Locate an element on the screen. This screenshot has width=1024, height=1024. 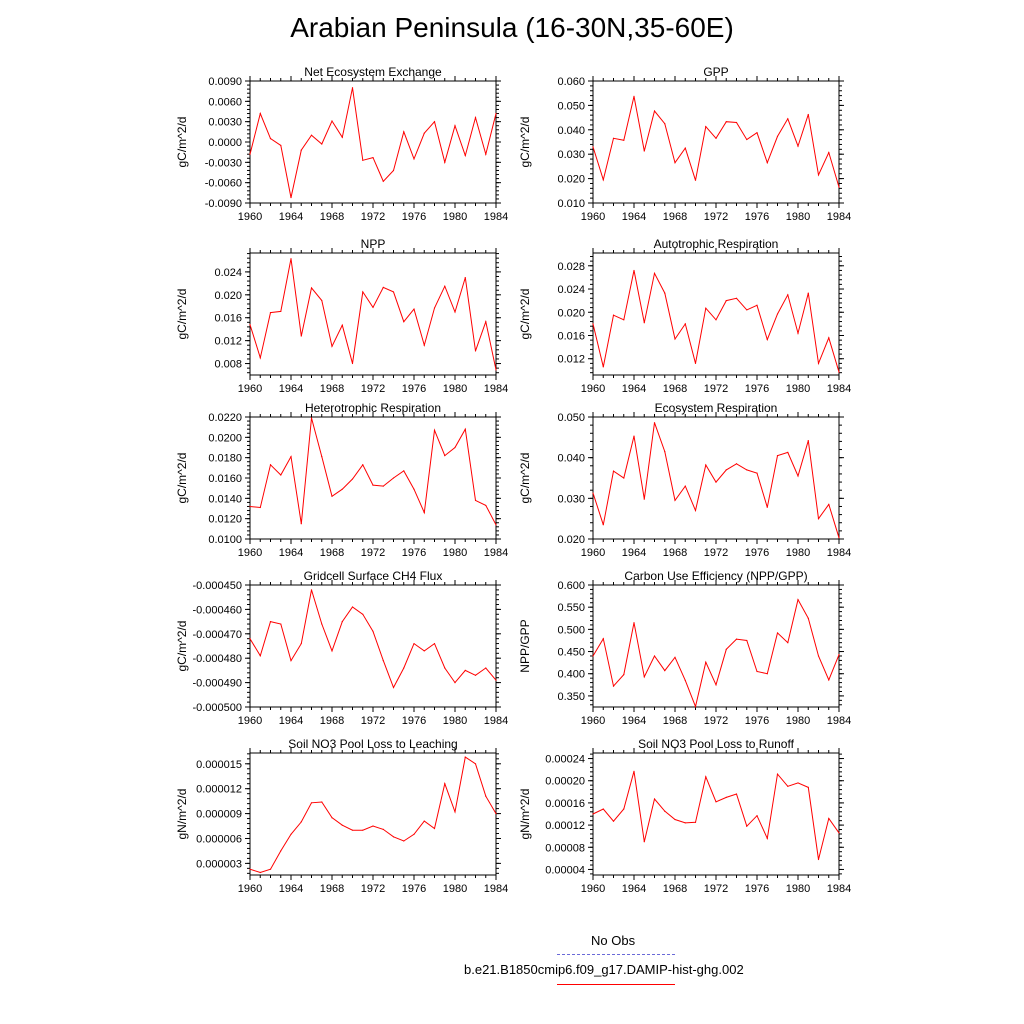
chart-title: Gridcell Surface CH4 Flux is located at coordinates (373, 576).